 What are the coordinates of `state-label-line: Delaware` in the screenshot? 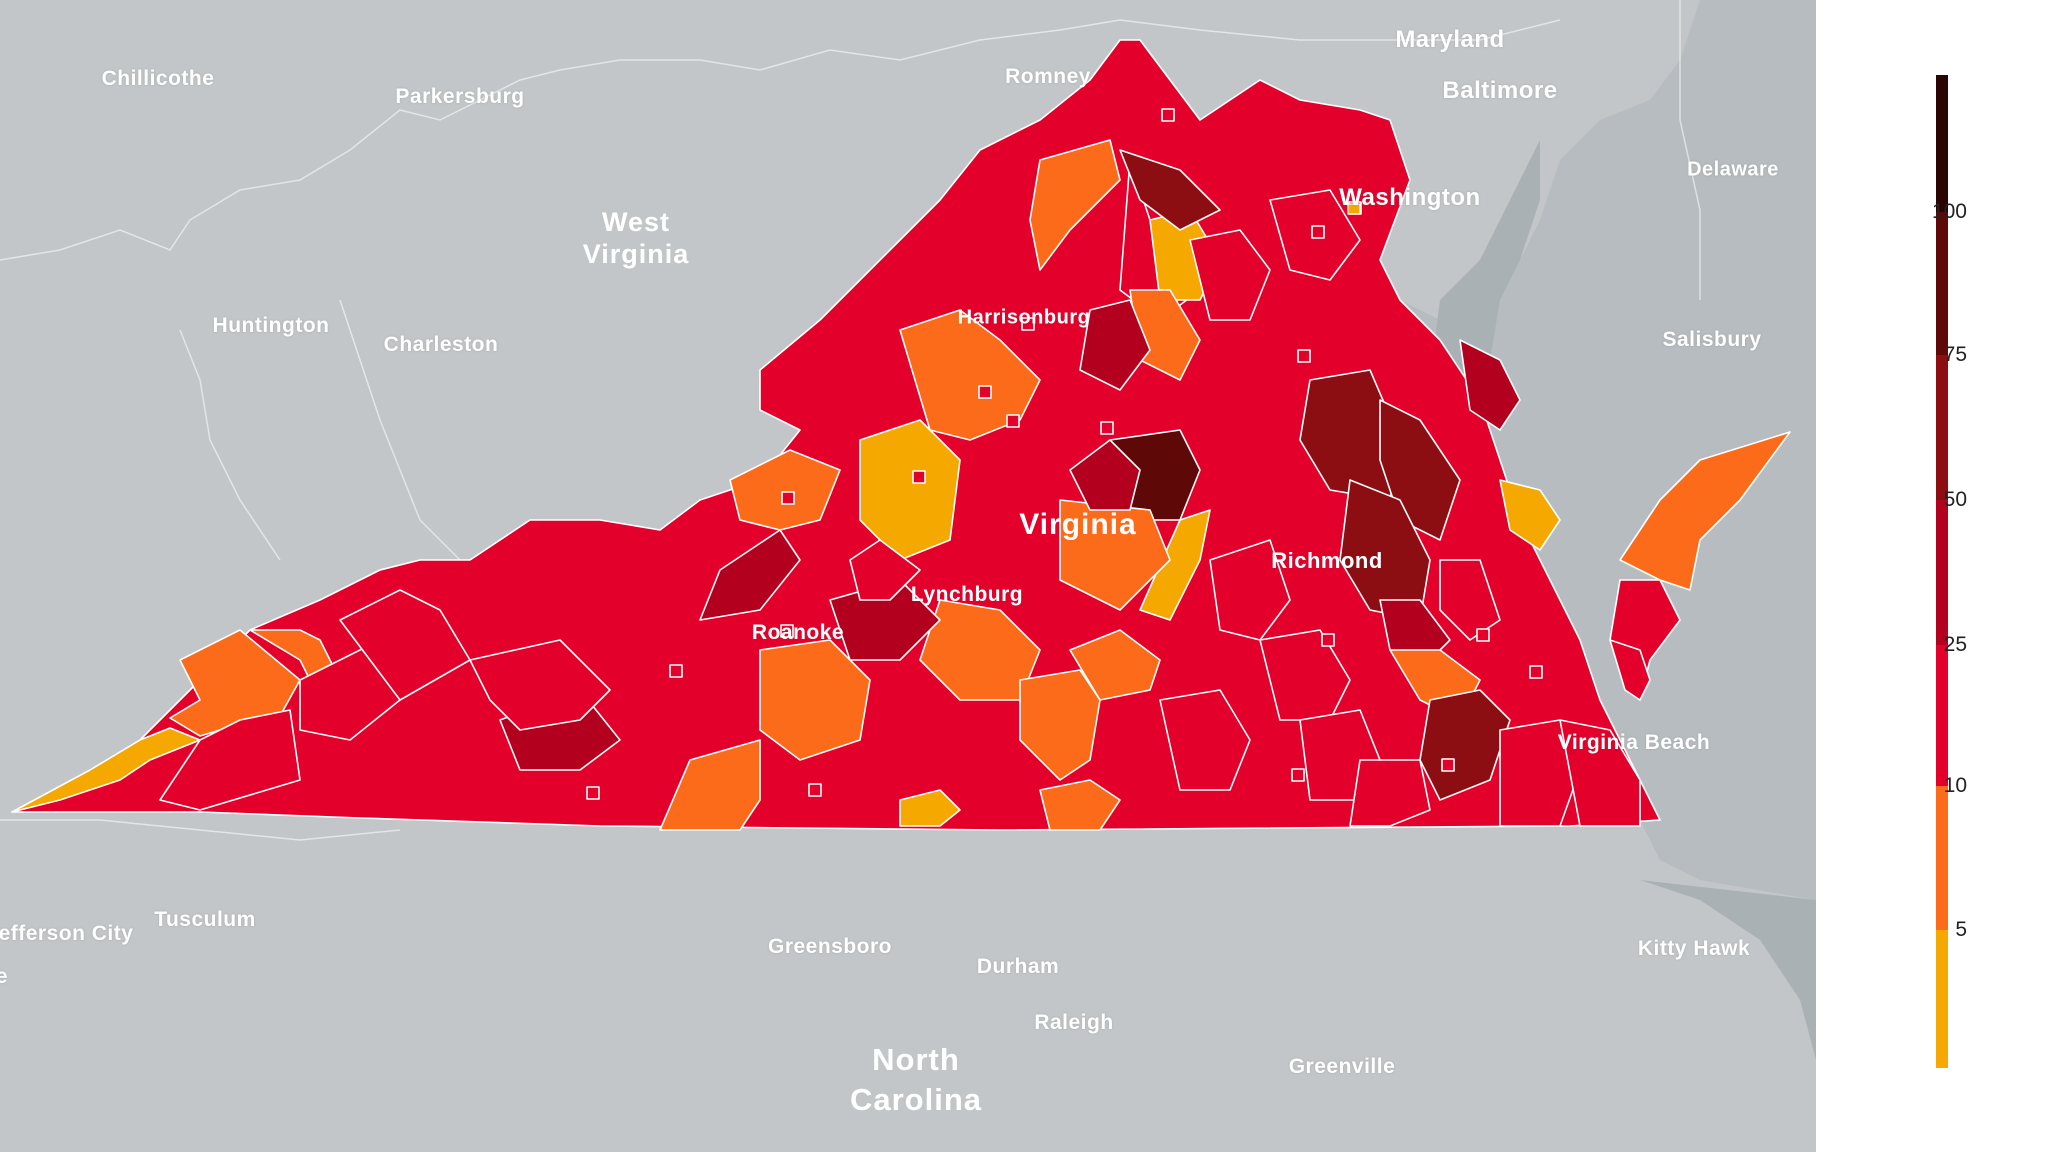 It's located at (1733, 169).